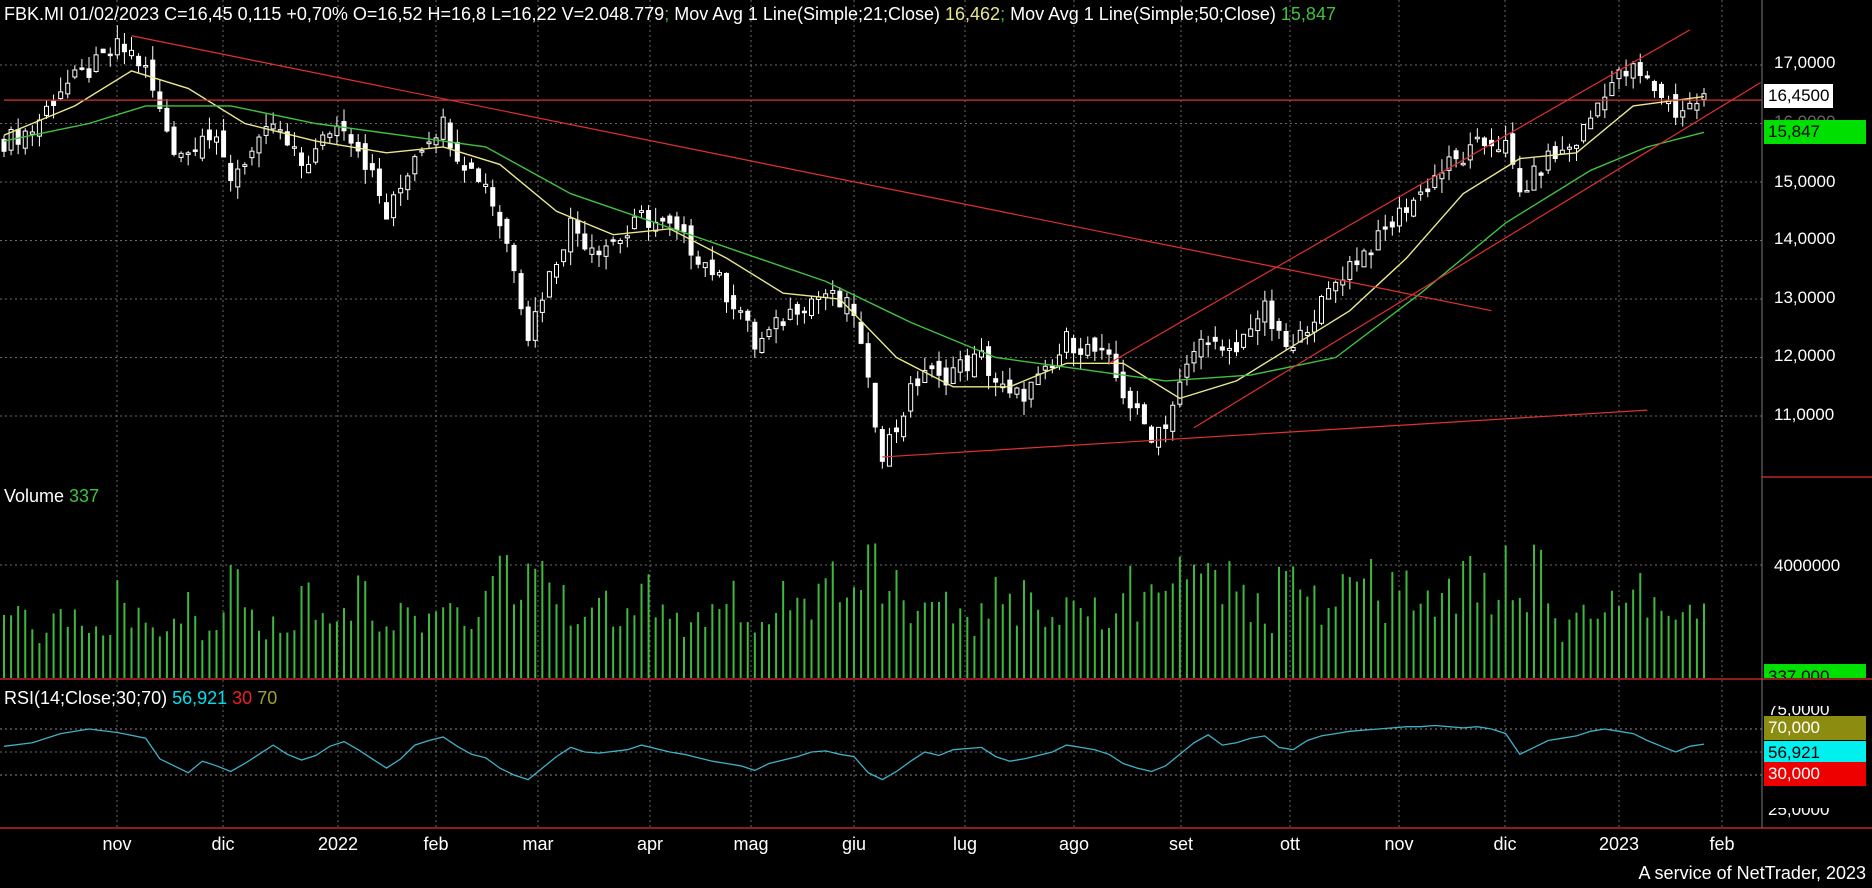 Image resolution: width=1872 pixels, height=888 pixels. Describe the element at coordinates (1181, 844) in the screenshot. I see `x-label-set: set` at that location.